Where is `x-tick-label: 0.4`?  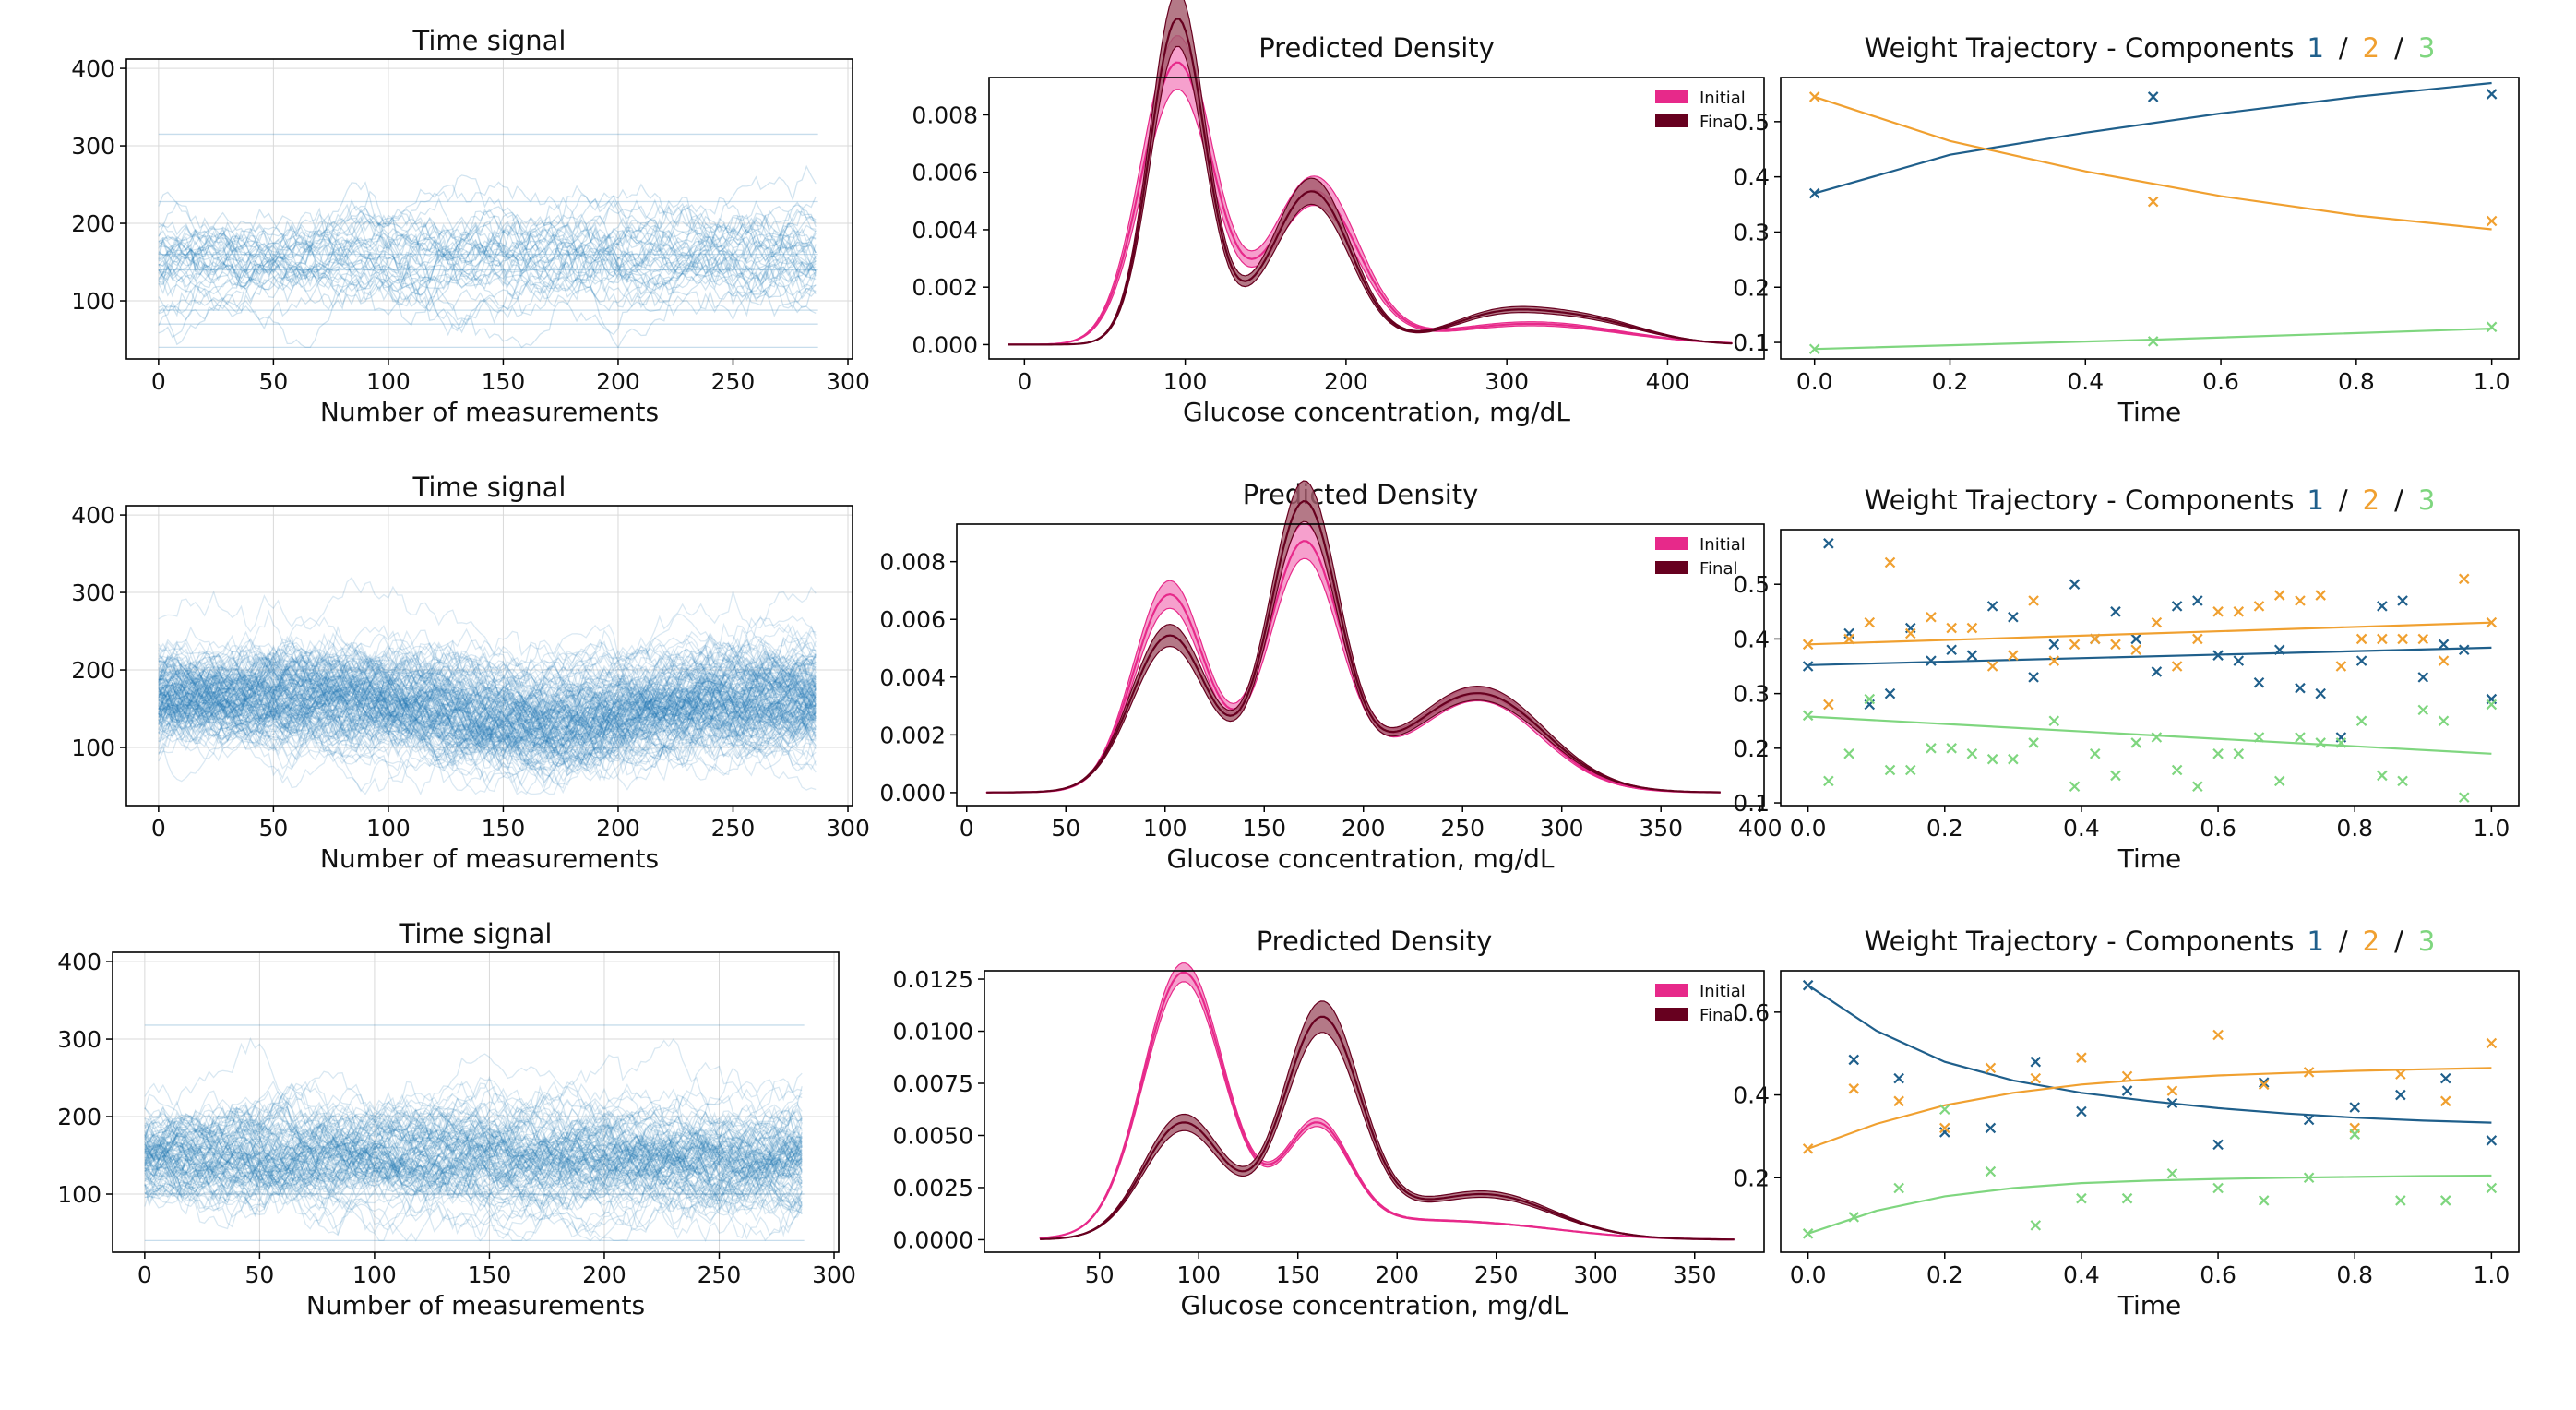 x-tick-label: 0.4 is located at coordinates (2085, 381).